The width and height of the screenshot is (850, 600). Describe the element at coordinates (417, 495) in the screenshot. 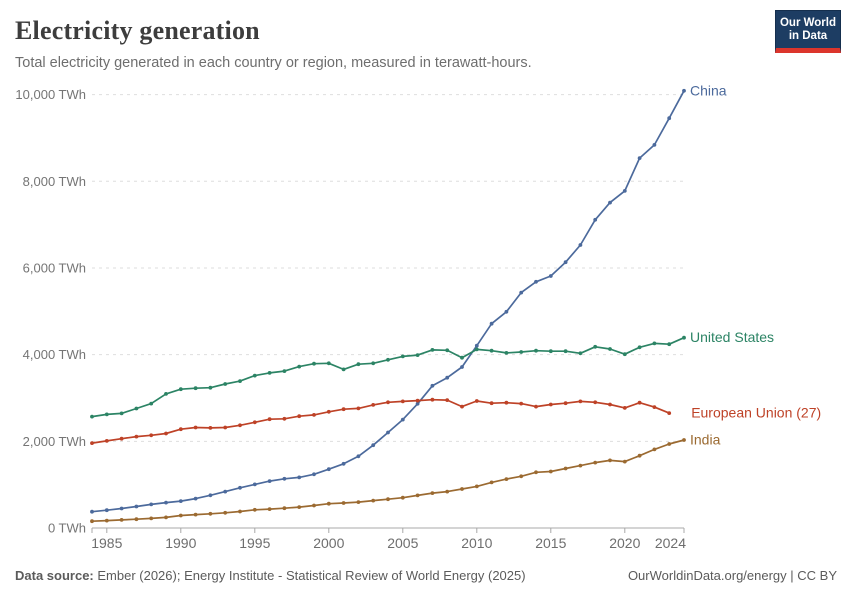

I see `series-point-india-2006` at that location.